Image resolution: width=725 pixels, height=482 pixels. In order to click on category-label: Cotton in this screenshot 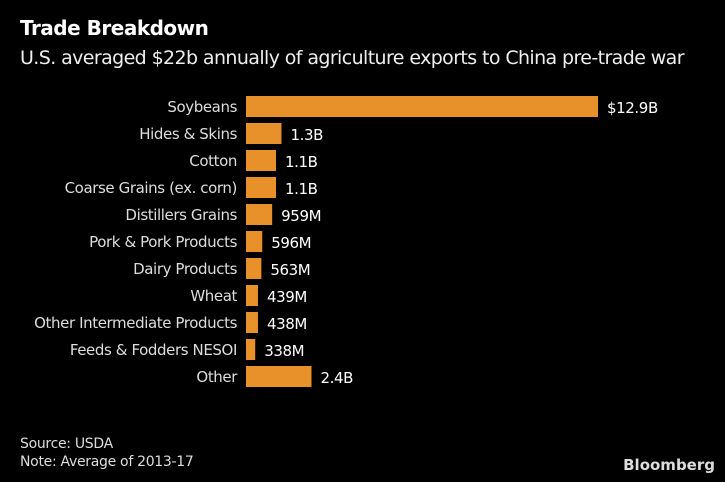, I will do `click(213, 161)`.